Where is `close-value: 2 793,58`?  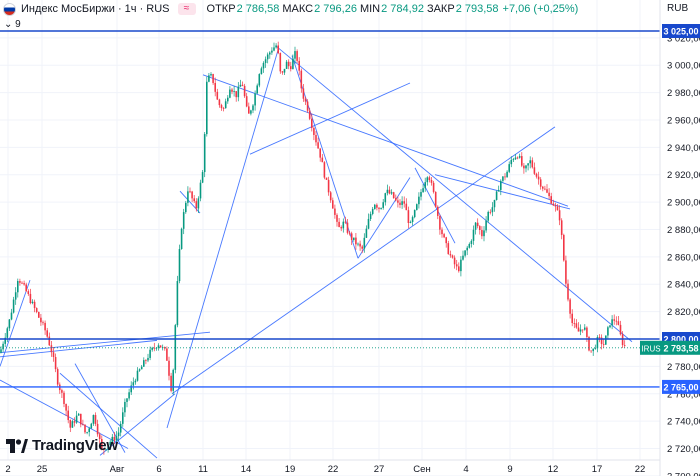
close-value: 2 793,58 is located at coordinates (477, 9).